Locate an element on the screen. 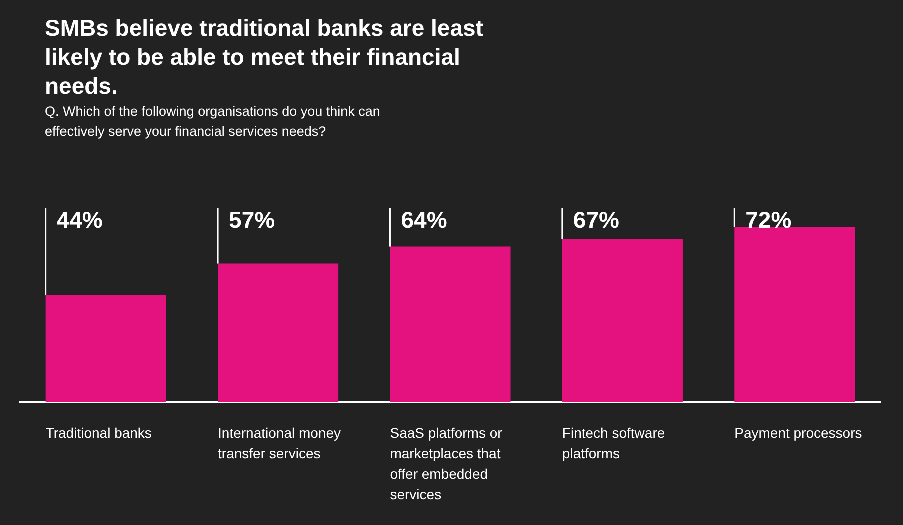 The width and height of the screenshot is (903, 525). chart-title: SMBs believe traditional banks are least likely to be able to meet their financial needs. is located at coordinates (264, 57).